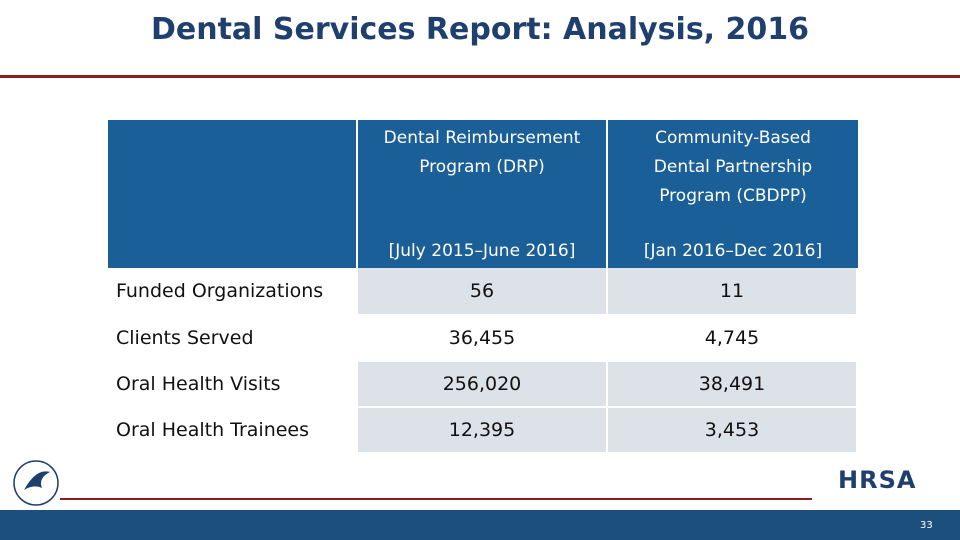 The width and height of the screenshot is (960, 540). What do you see at coordinates (733, 431) in the screenshot?
I see `table-cell: 3,453` at bounding box center [733, 431].